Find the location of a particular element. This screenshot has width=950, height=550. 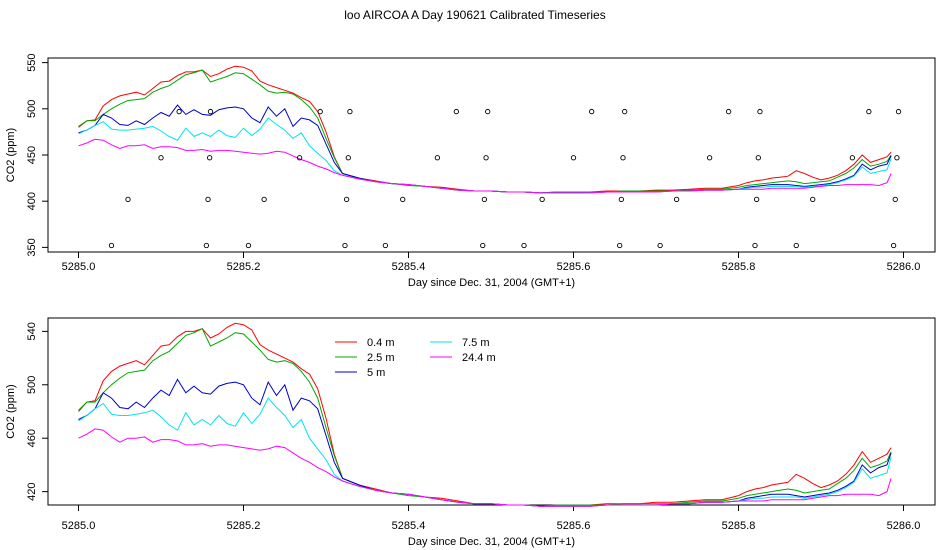

y-tick-label: 350 is located at coordinates (32, 247).